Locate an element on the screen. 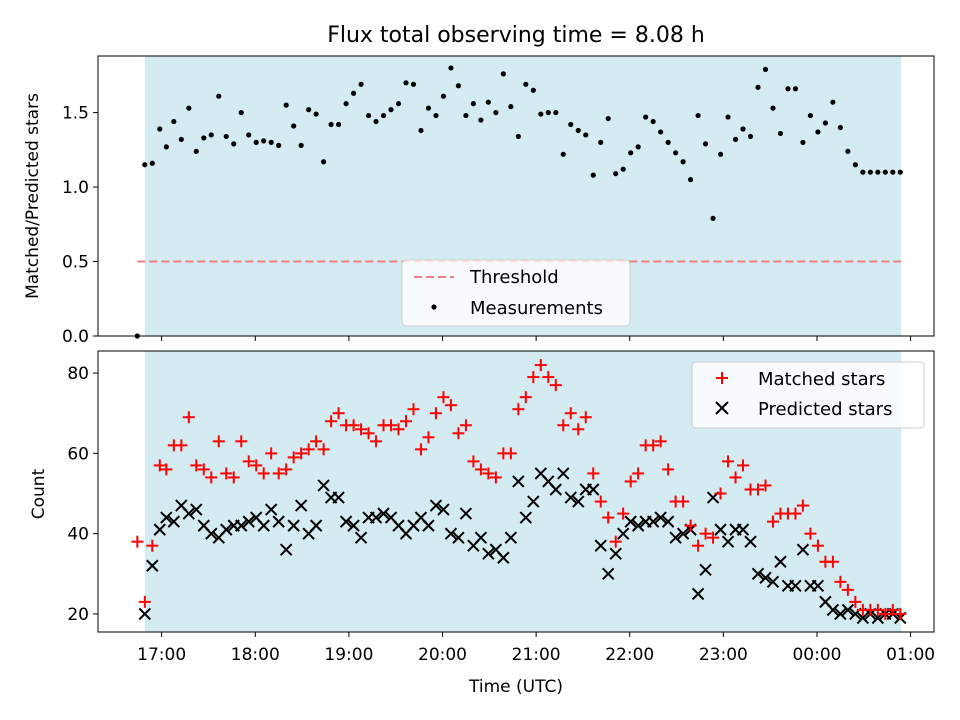 This screenshot has width=960, height=720. top-y-axis-label: Matched/Predicted stars is located at coordinates (33, 196).